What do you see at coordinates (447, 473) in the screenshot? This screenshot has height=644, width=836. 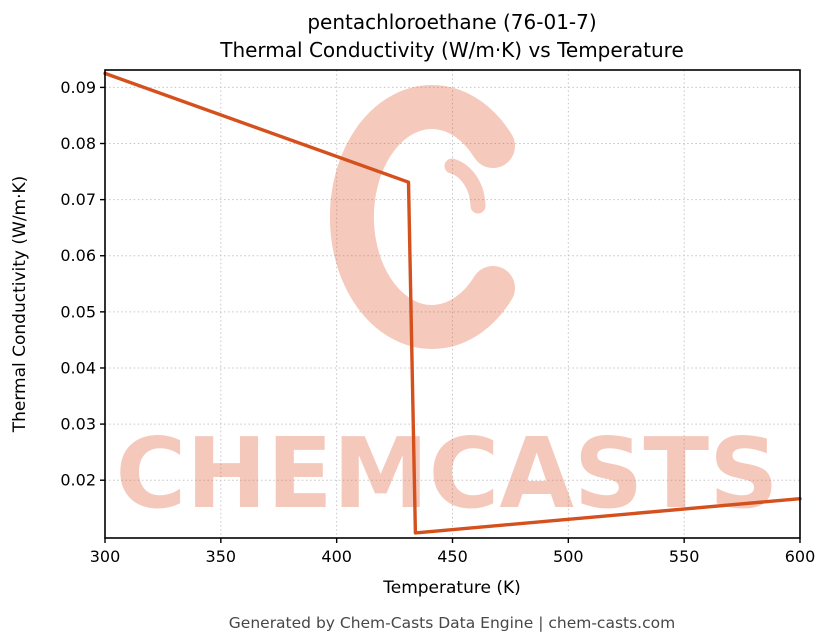 I see `watermark-text: CHEMCASTS` at bounding box center [447, 473].